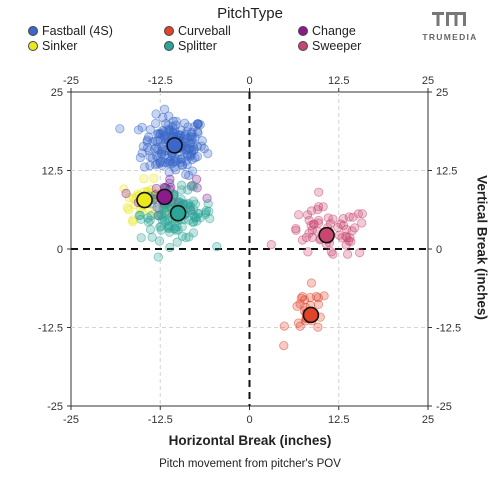 The image size is (500, 500). What do you see at coordinates (442, 93) in the screenshot?
I see `y-tick-label-right: 25` at bounding box center [442, 93].